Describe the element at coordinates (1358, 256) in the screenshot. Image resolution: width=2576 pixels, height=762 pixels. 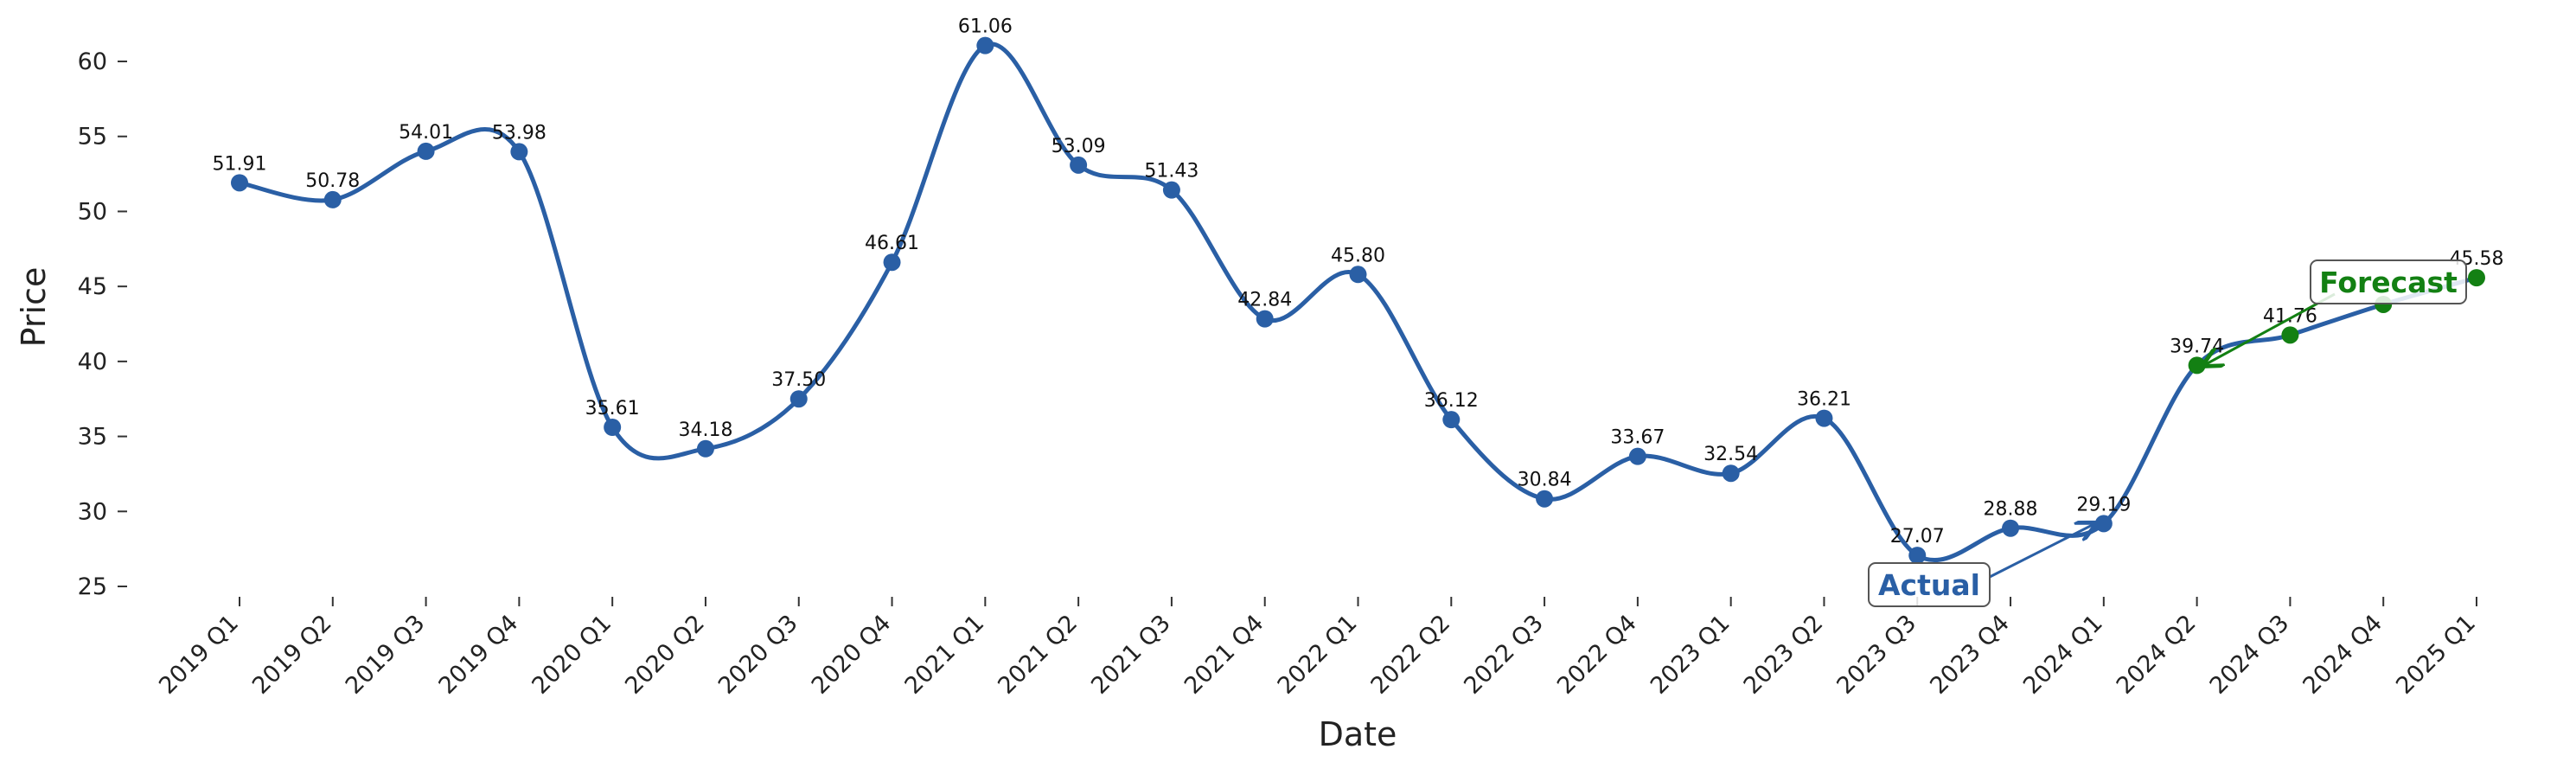
I see `data-label: 45.80` at that location.